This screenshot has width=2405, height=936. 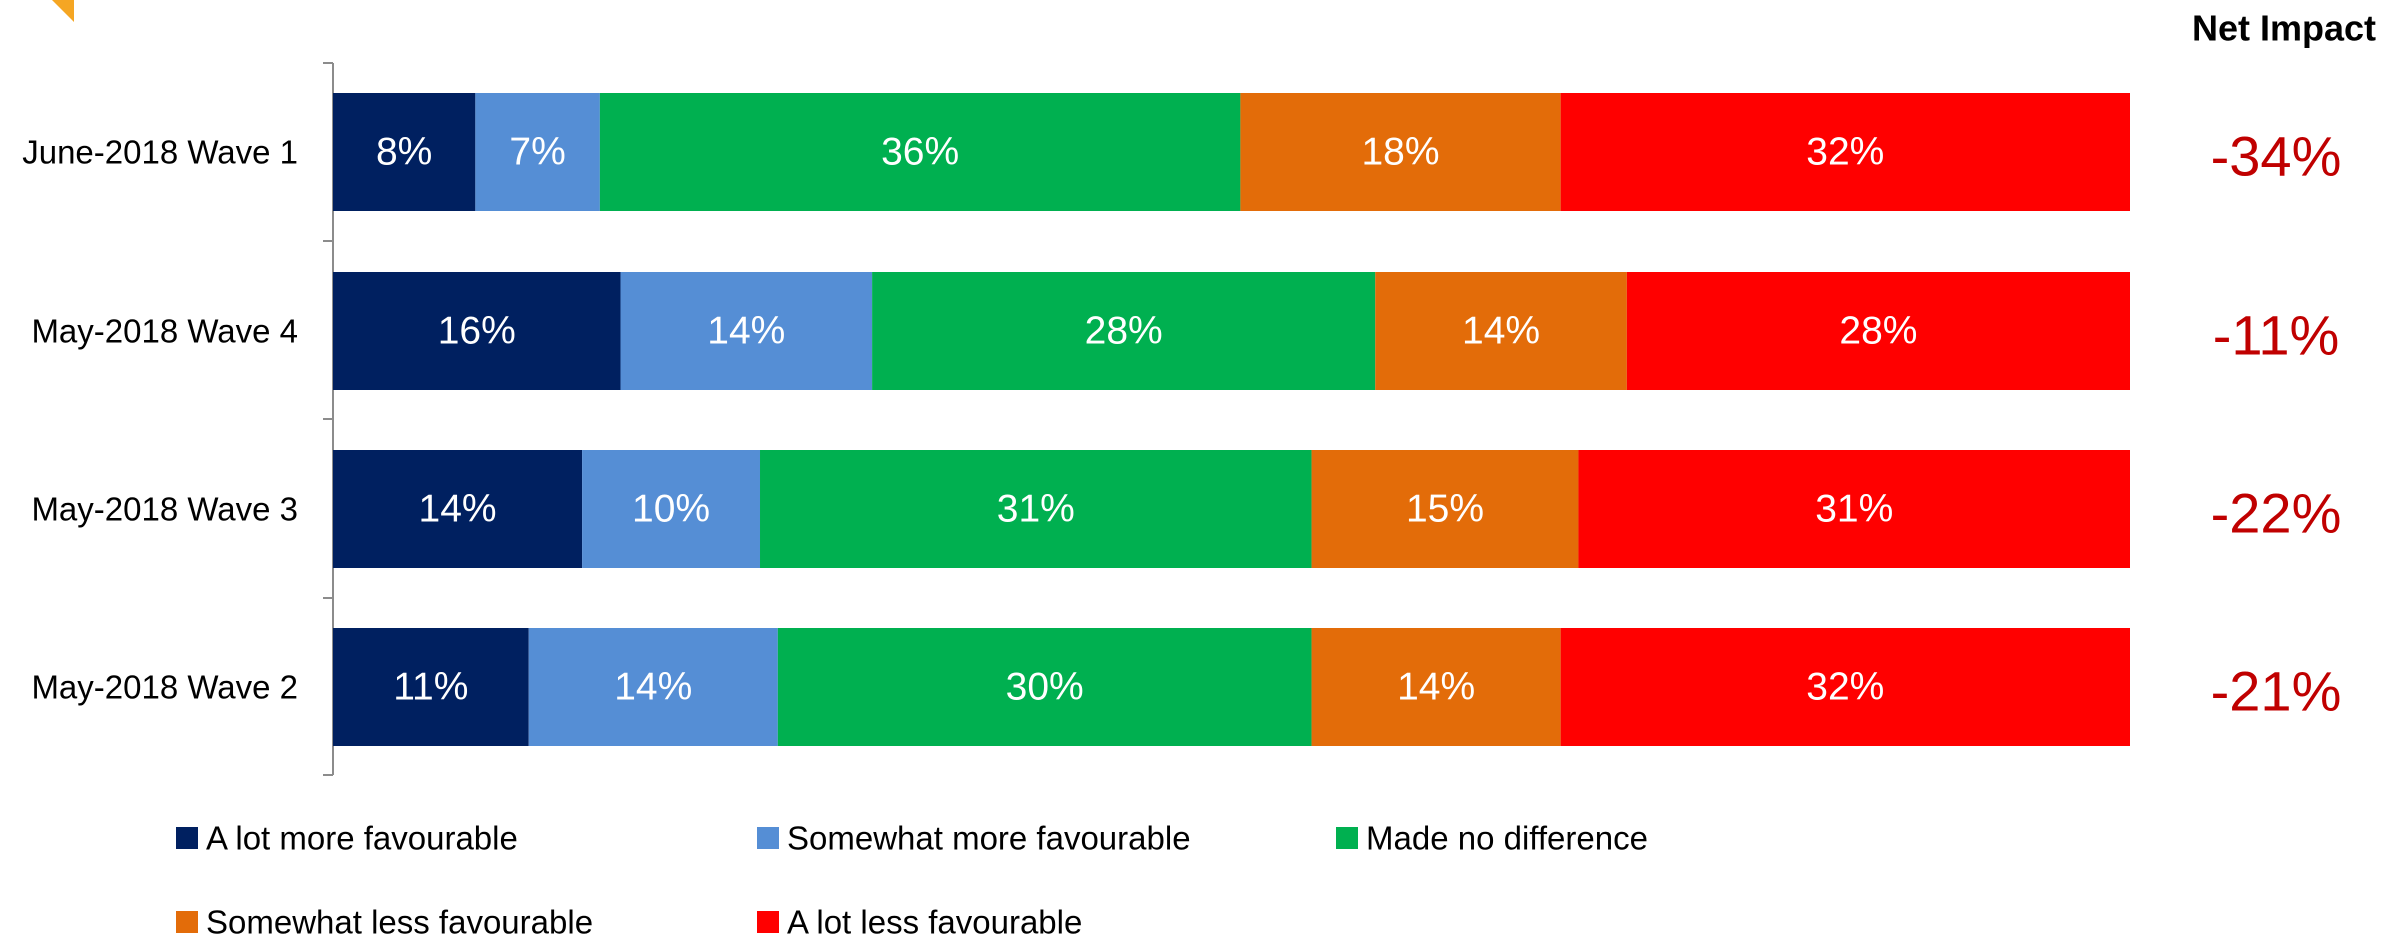 I want to click on data-label: 36%, so click(x=920, y=152).